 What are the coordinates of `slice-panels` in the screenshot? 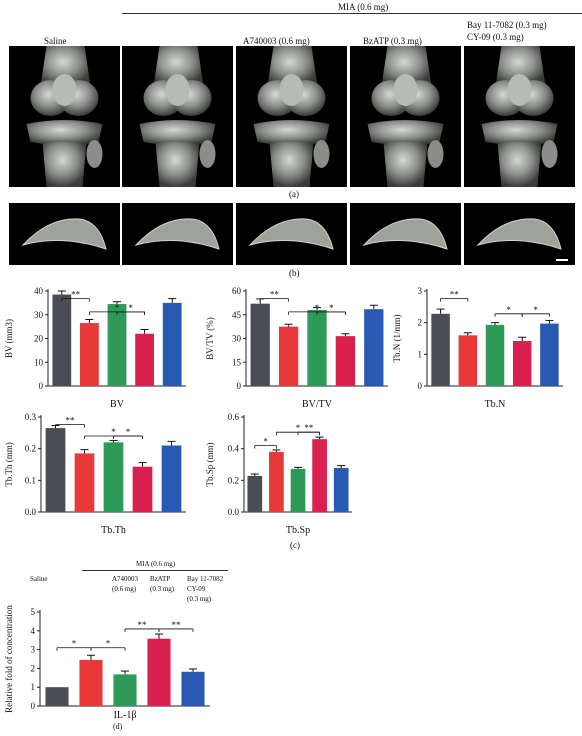 It's located at (292, 234).